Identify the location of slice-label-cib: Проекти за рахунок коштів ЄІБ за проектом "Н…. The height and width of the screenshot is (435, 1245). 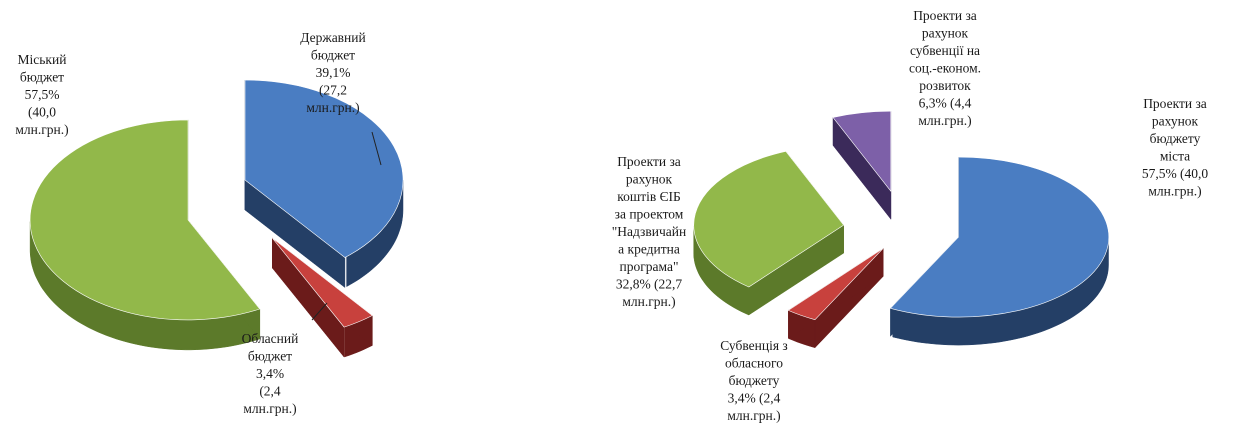
(649, 231).